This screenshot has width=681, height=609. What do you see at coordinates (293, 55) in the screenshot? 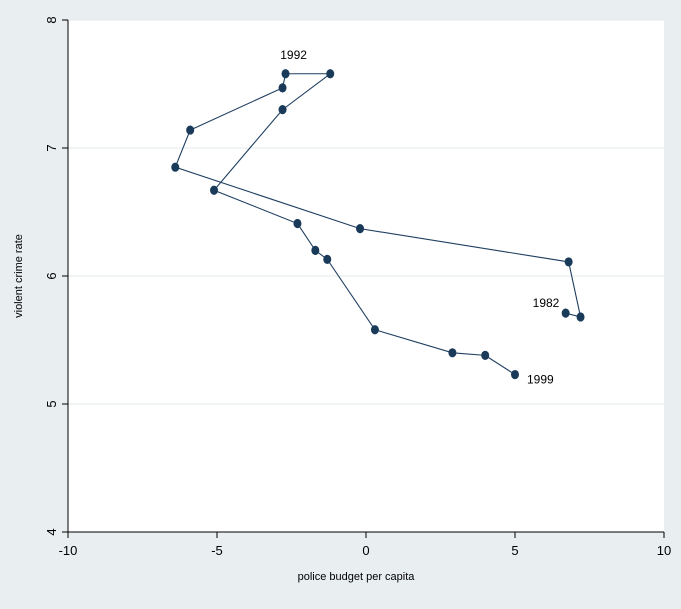
I see `point-label: 1992` at bounding box center [293, 55].